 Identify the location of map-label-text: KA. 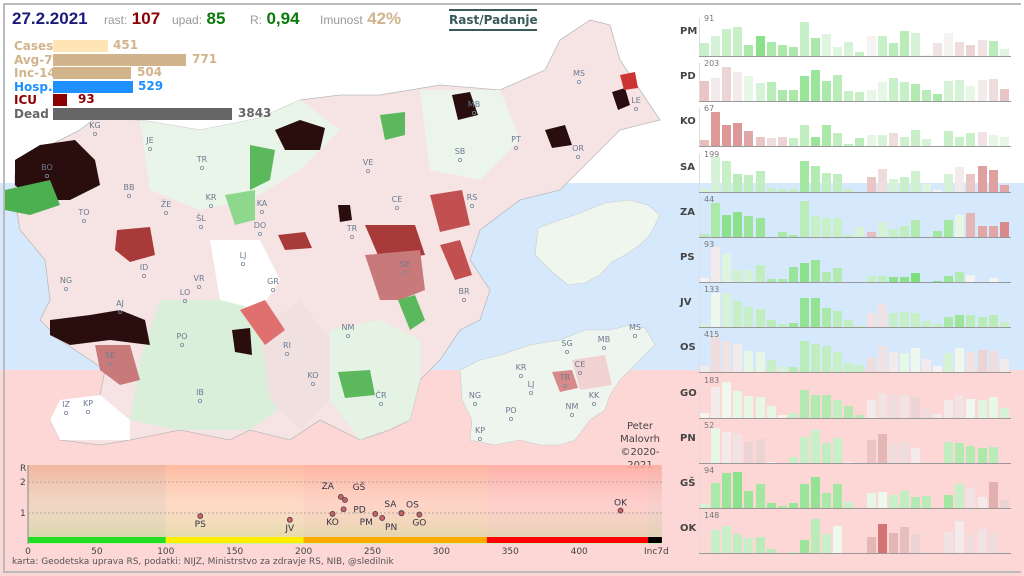
(262, 203).